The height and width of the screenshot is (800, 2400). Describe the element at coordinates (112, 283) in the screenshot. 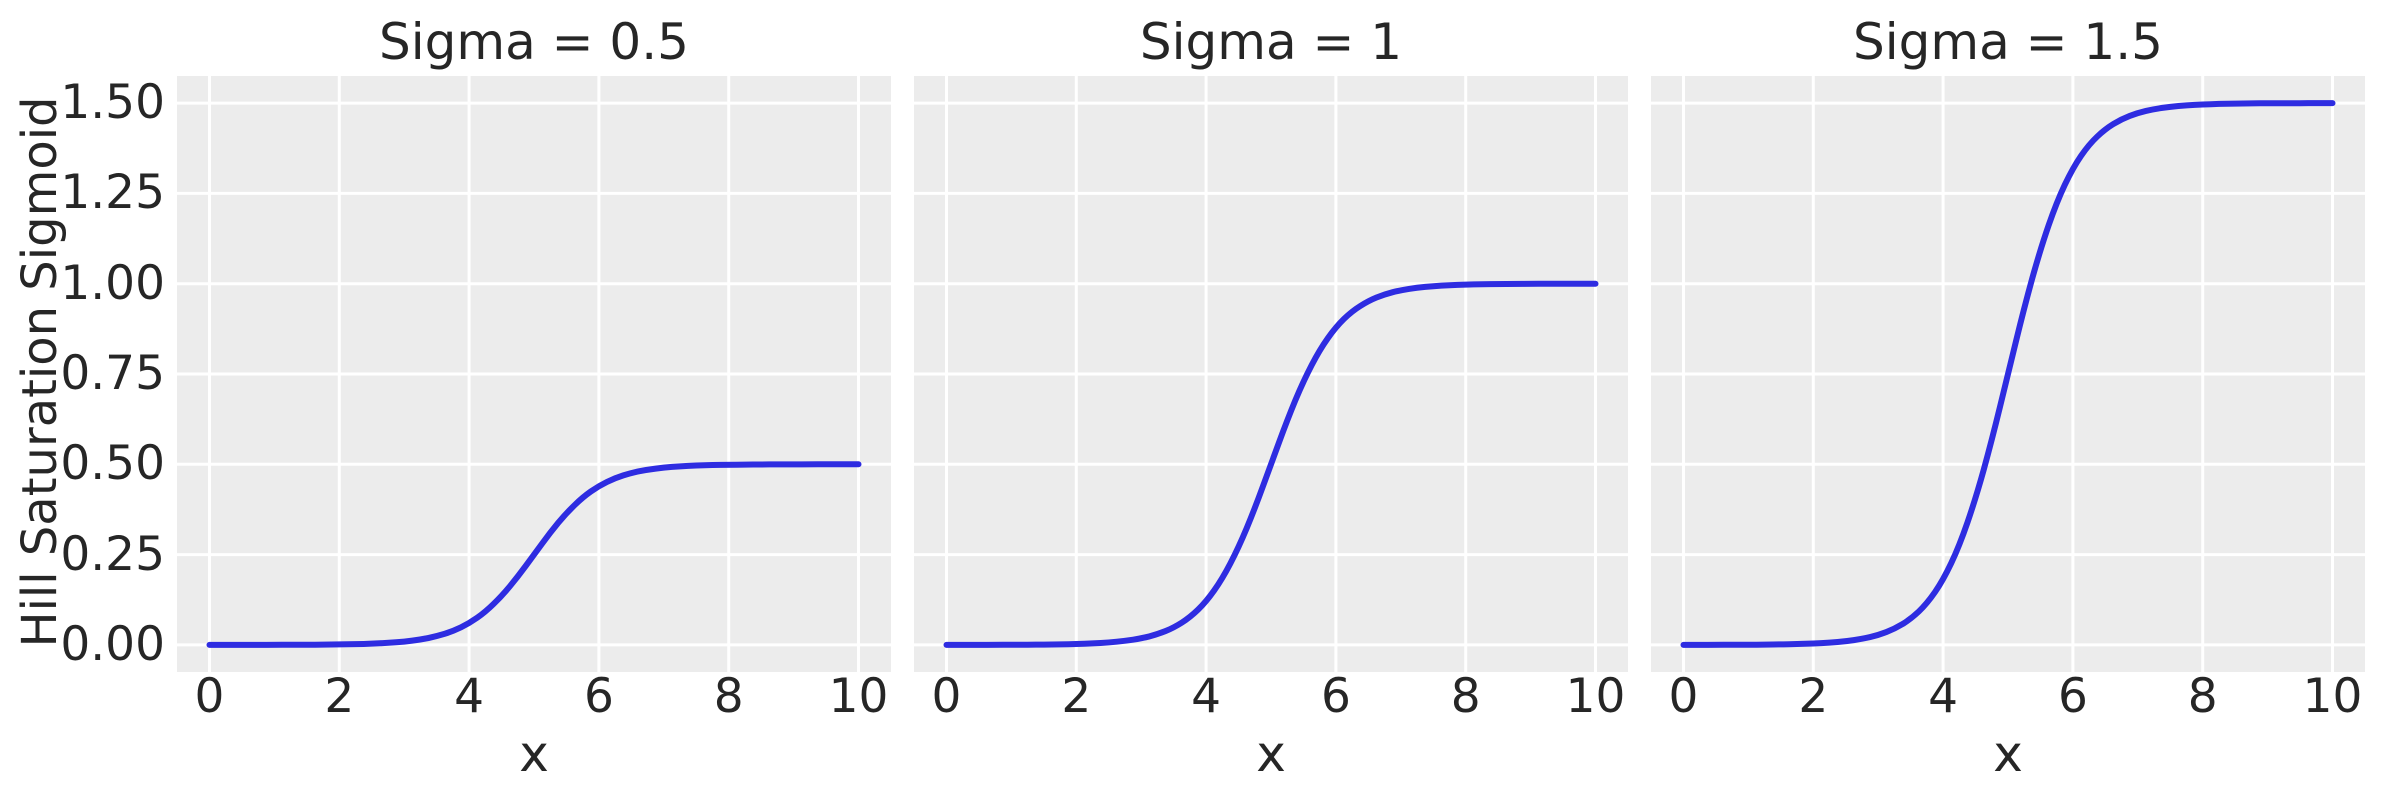

I see `y-tick-label: 1.00` at that location.